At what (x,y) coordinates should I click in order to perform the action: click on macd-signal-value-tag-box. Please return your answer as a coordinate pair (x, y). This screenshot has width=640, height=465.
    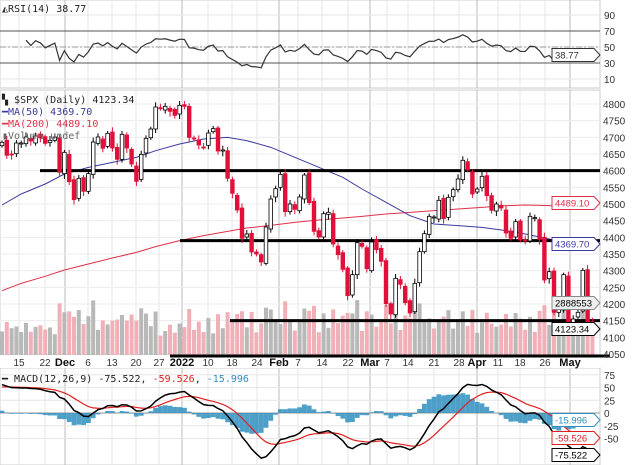
    Looking at the image, I should click on (576, 438).